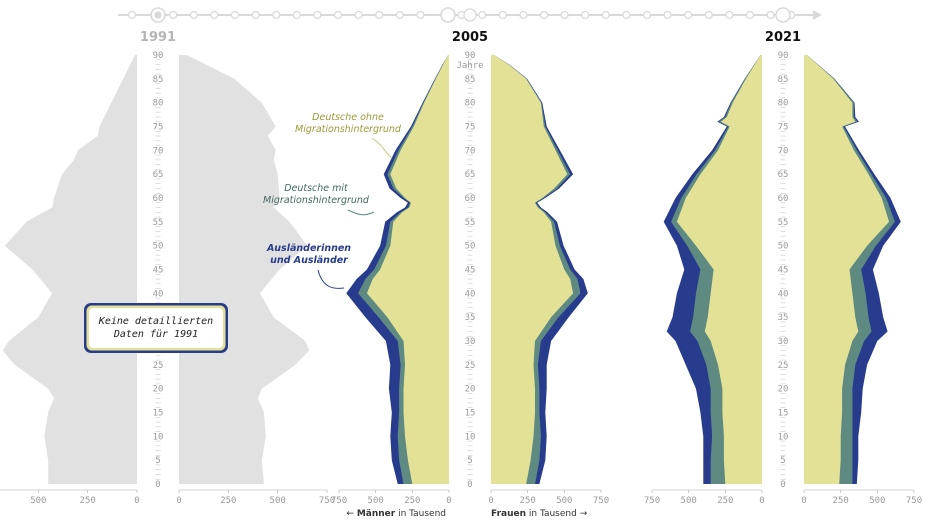  I want to click on men-axis-caption: ← Männer in Tausend, so click(396, 514).